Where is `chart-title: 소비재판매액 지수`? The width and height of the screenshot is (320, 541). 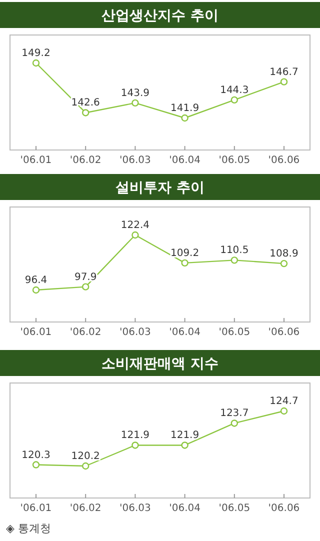
chart-title: 소비재판매액 지수 is located at coordinates (160, 364).